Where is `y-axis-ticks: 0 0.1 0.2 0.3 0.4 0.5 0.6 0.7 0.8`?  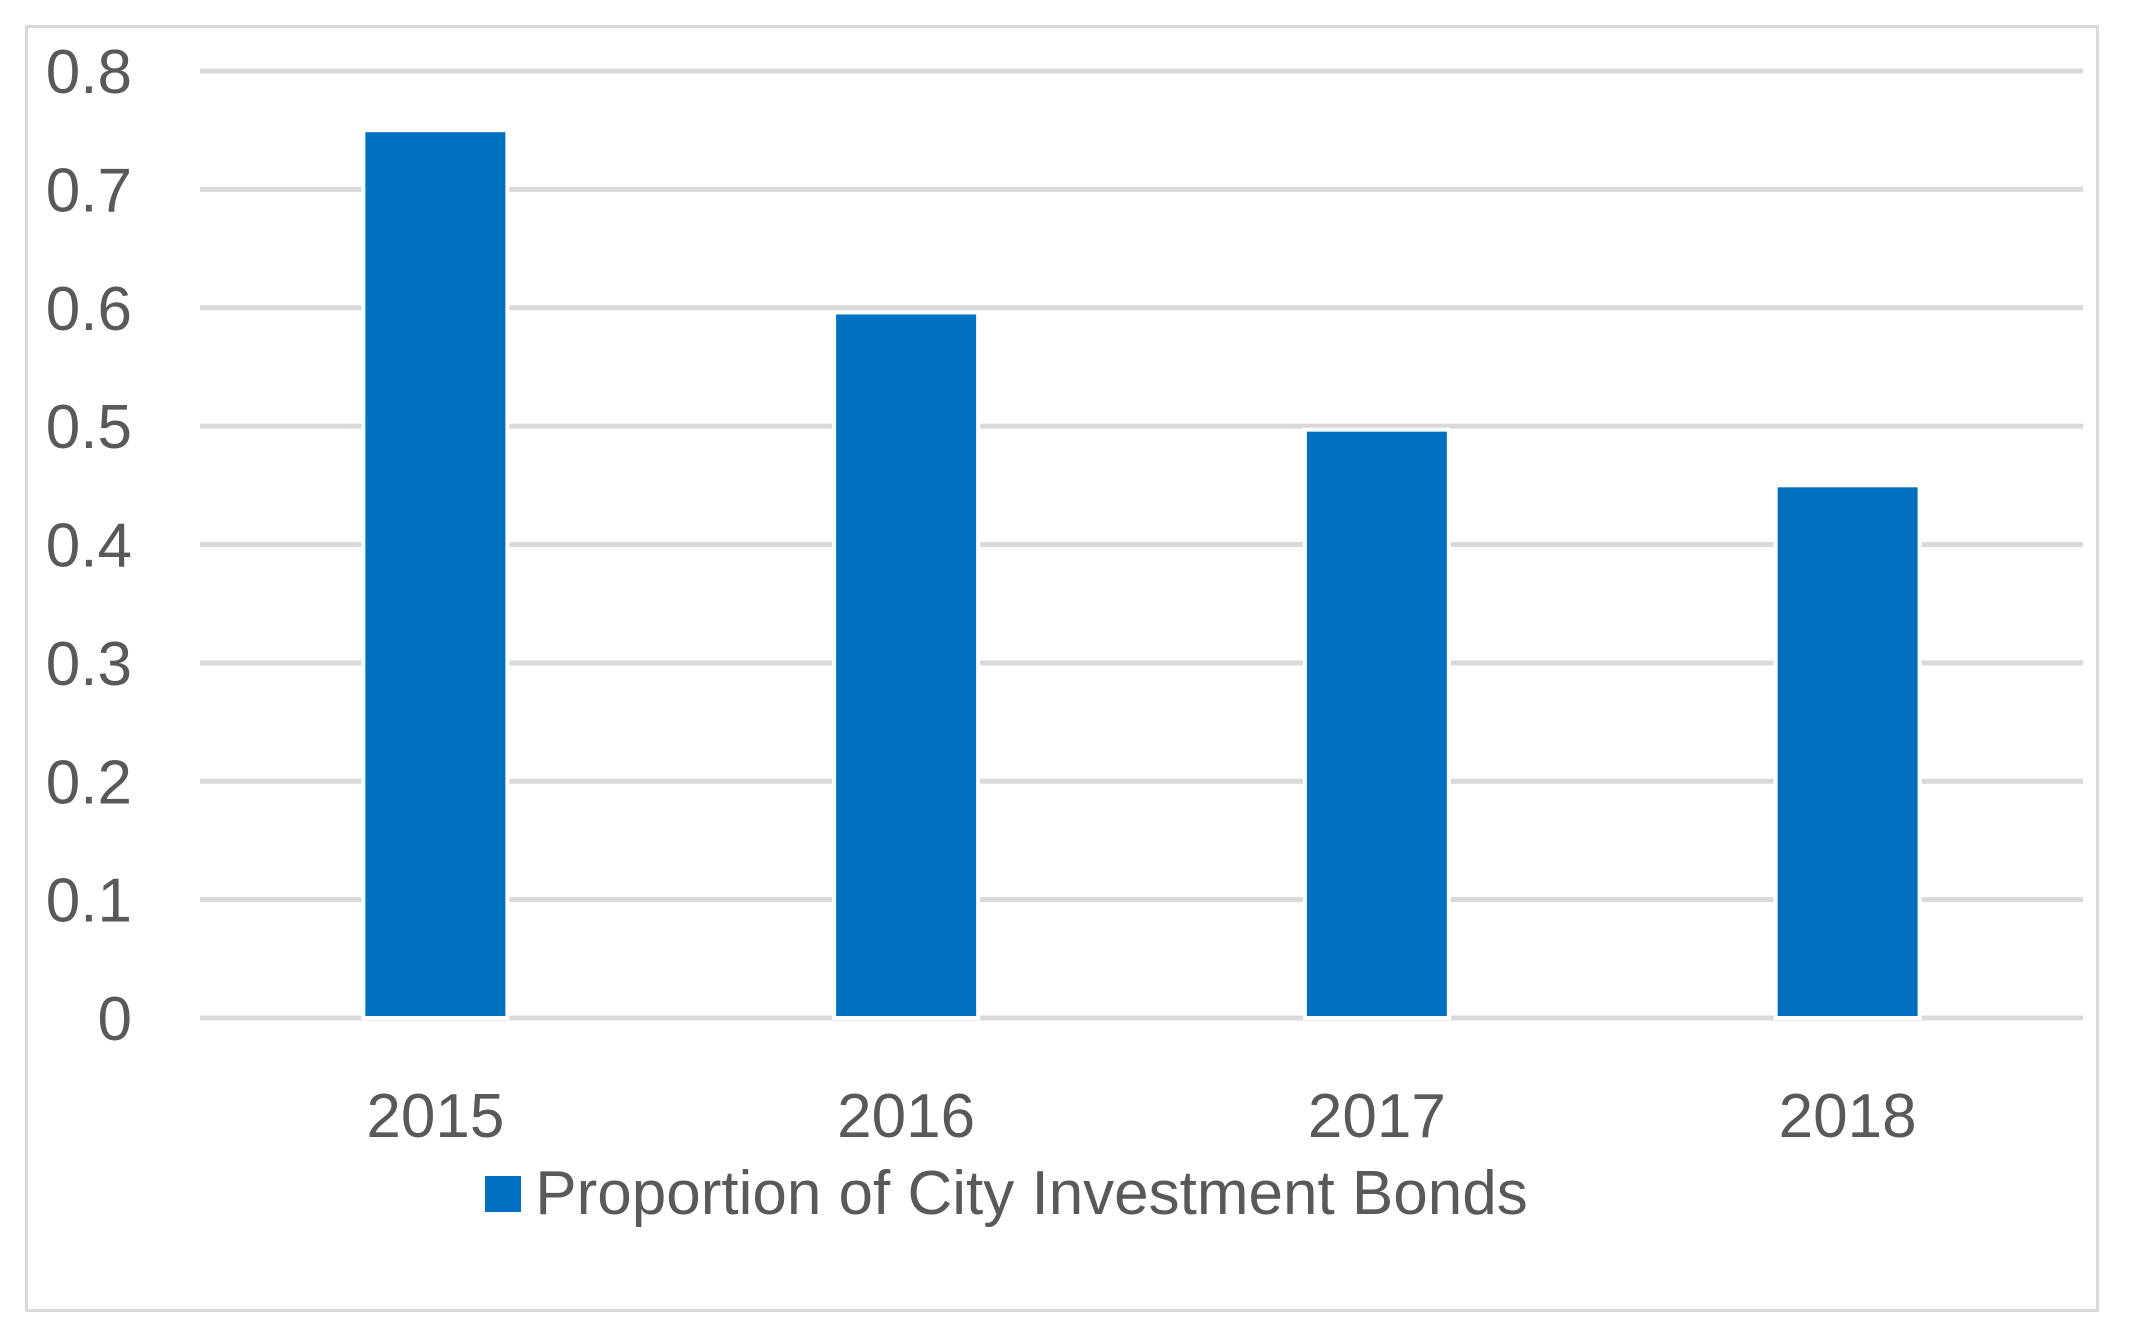
y-axis-ticks: 0 0.1 0.2 0.3 0.4 0.5 0.6 0.7 0.8 is located at coordinates (89, 546).